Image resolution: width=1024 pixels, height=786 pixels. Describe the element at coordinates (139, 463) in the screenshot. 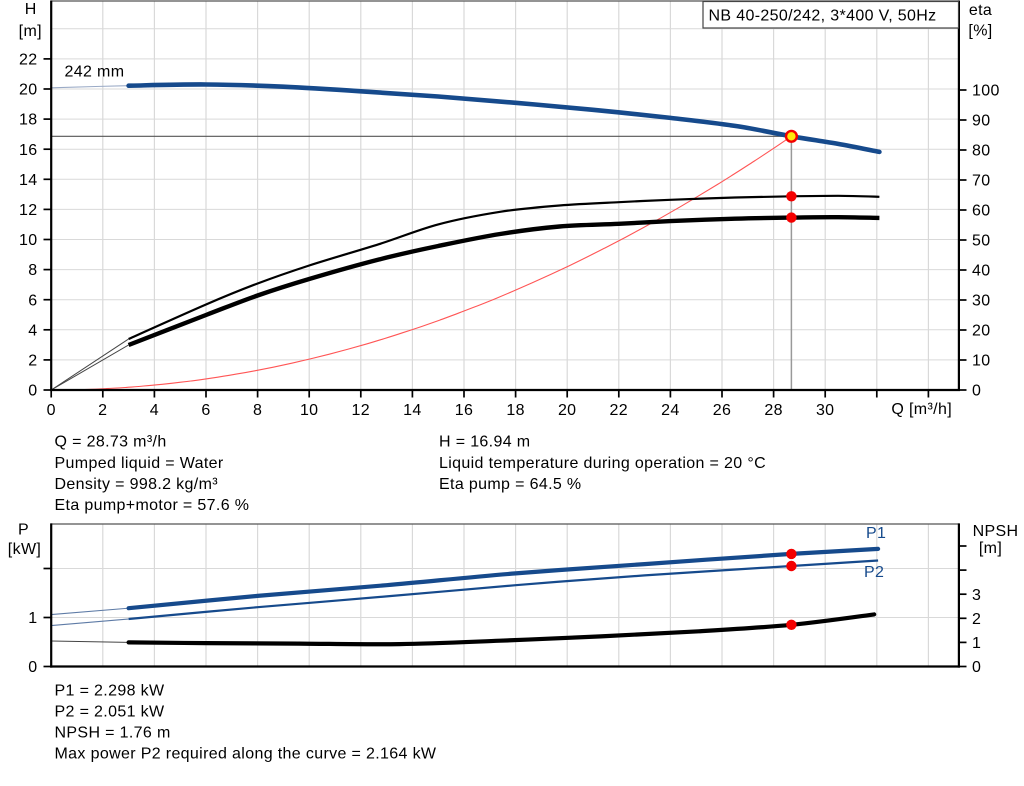

I see `svg-text: Pumped liquid = Water` at that location.